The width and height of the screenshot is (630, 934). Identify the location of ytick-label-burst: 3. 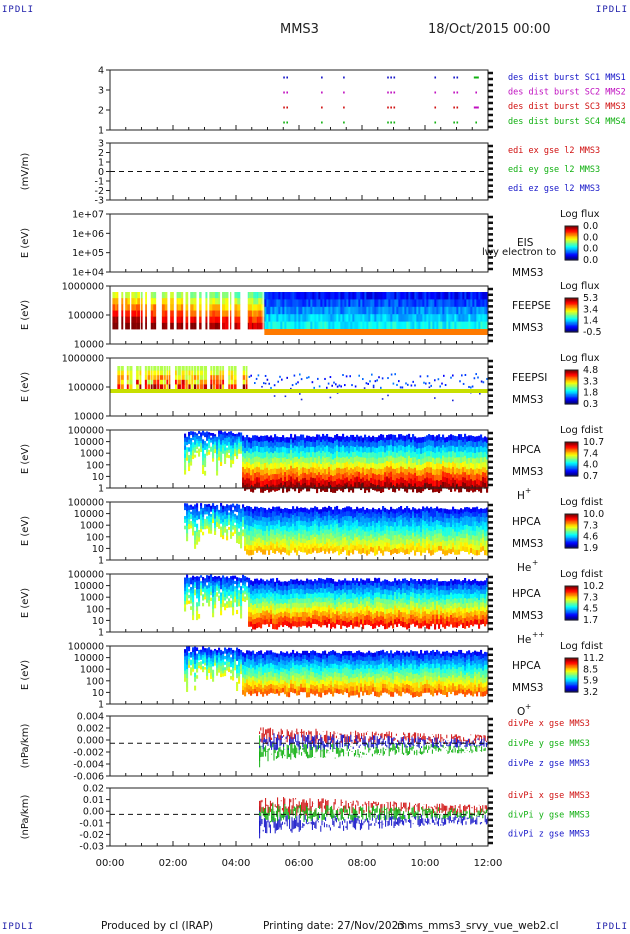
(101, 91).